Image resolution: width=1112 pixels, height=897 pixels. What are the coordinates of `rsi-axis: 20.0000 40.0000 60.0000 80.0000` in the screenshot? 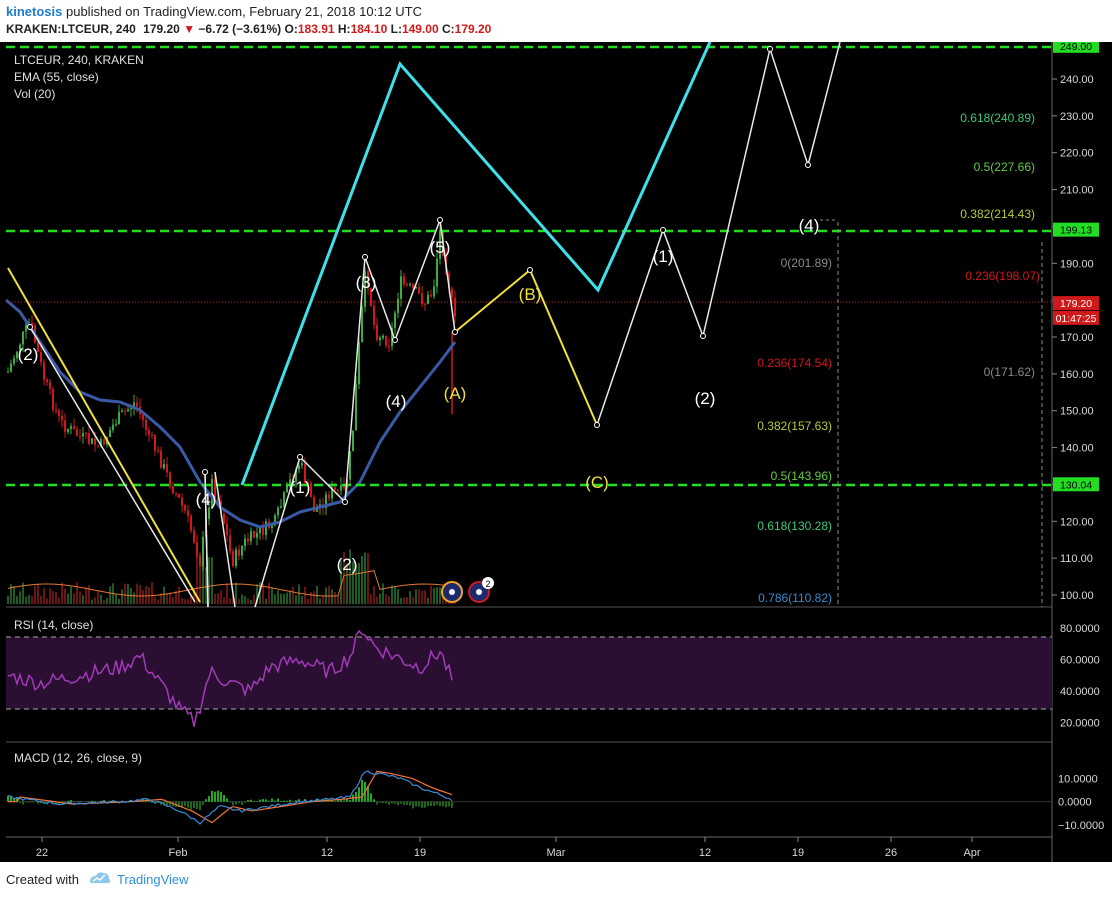 It's located at (1080, 676).